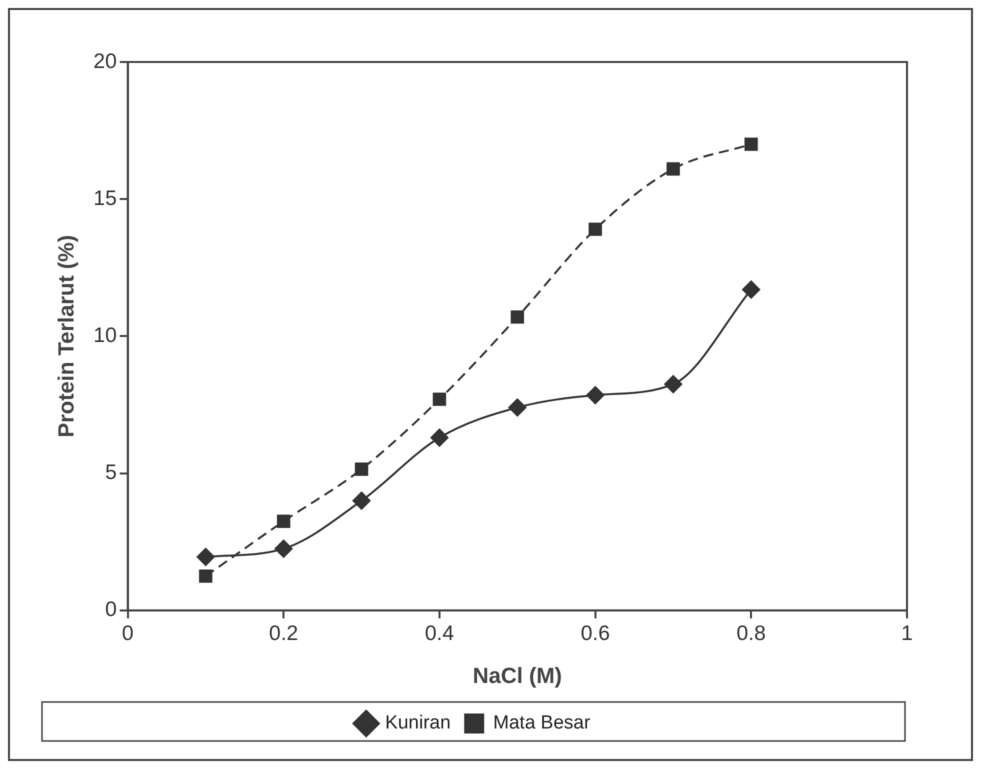 The width and height of the screenshot is (983, 771). Describe the element at coordinates (517, 675) in the screenshot. I see `x-axis-title: NaCl (M)` at that location.